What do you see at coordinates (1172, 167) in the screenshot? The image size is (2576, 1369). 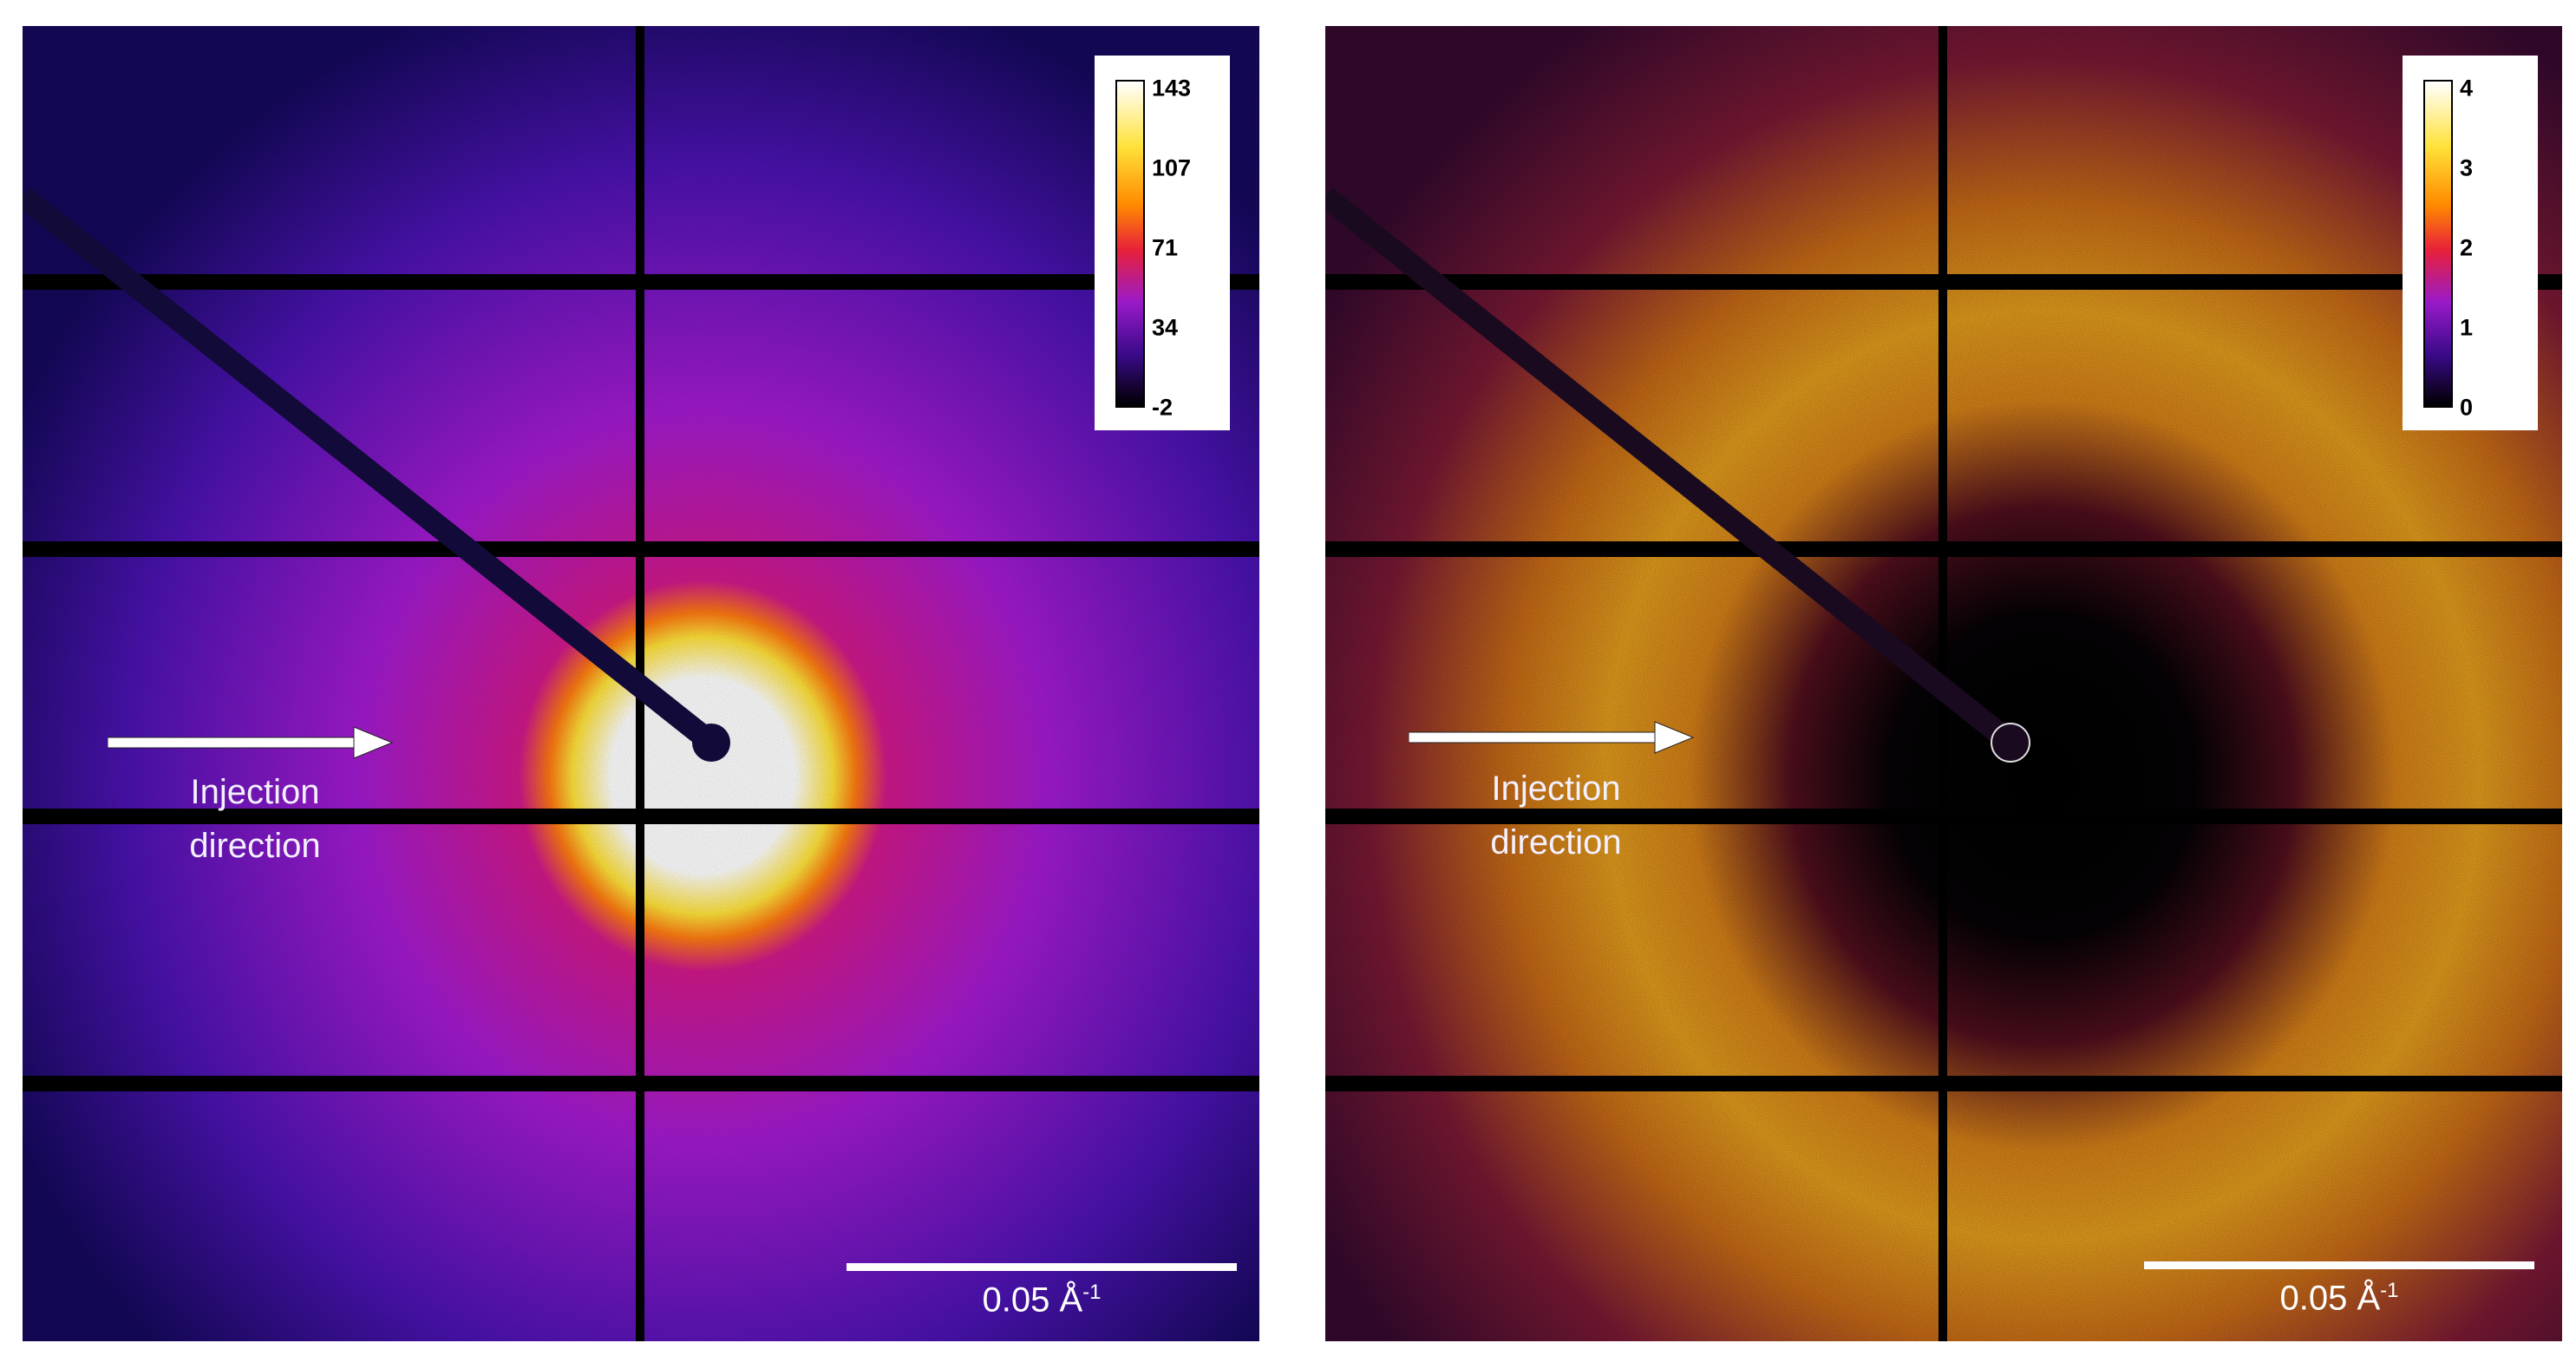 I see `colorbar-tick: 107` at bounding box center [1172, 167].